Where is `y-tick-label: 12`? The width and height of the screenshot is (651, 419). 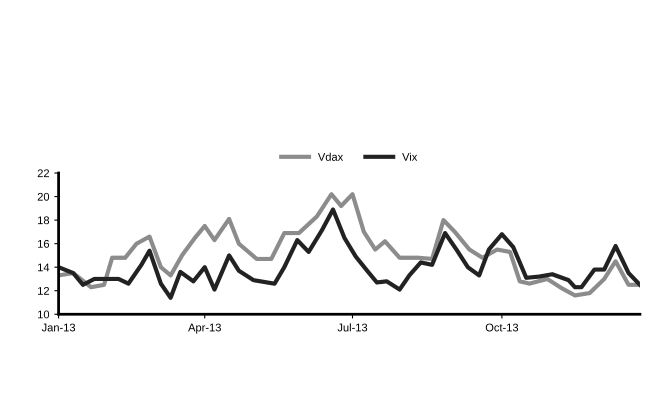 y-tick-label: 12 is located at coordinates (44, 290).